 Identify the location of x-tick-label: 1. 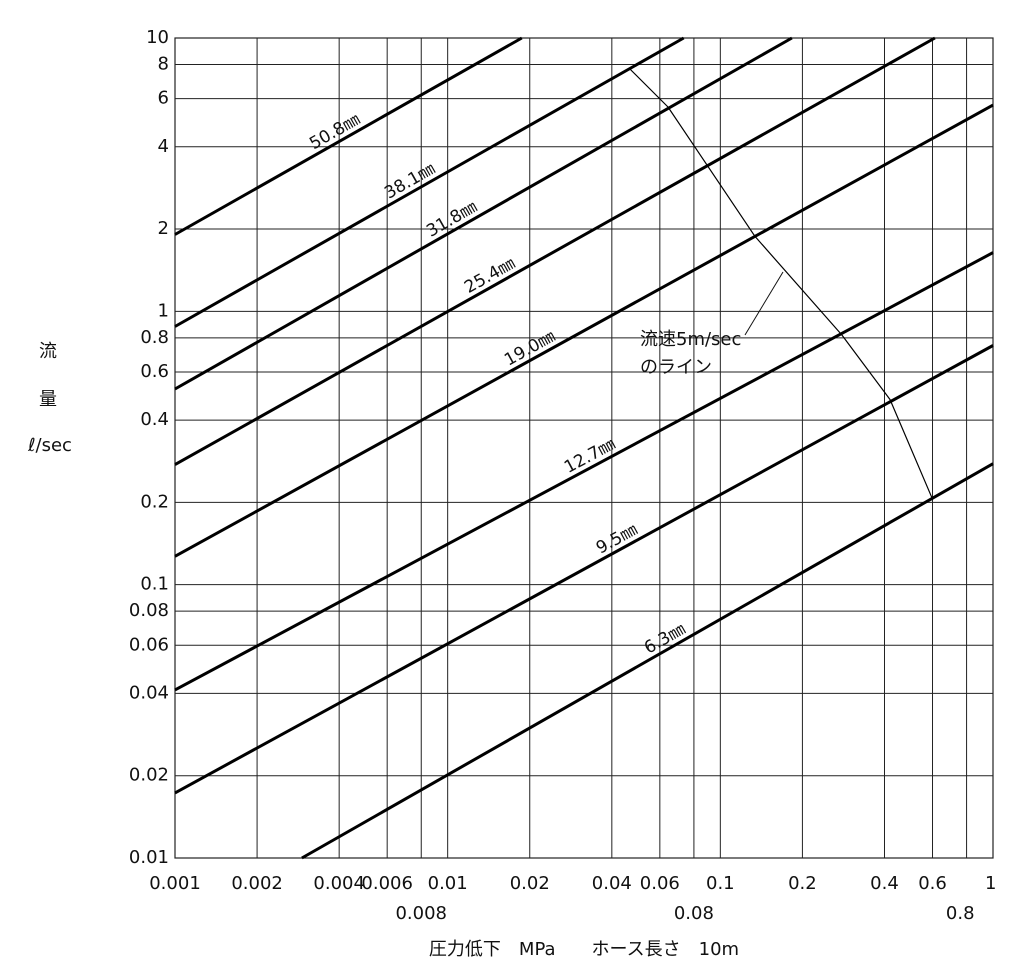
(990, 883).